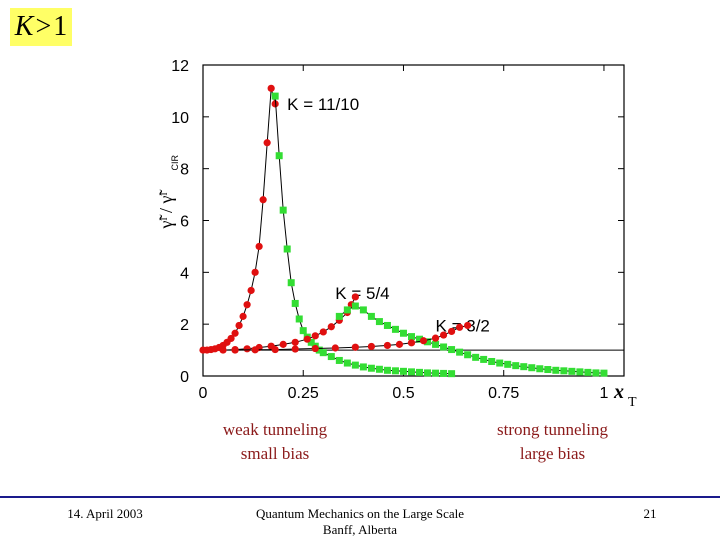 The width and height of the screenshot is (720, 540). What do you see at coordinates (632, 402) in the screenshot?
I see `x-axis-label-subscript: T` at bounding box center [632, 402].